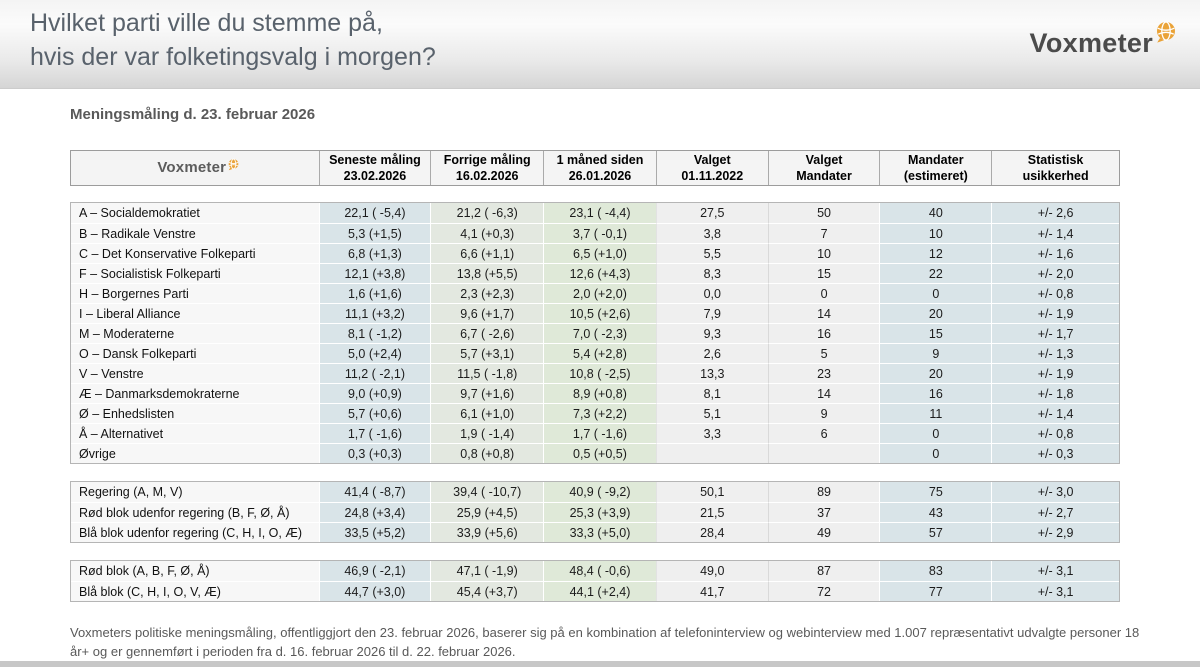 This screenshot has height=667, width=1200. I want to click on table-cell: 15, so click(935, 333).